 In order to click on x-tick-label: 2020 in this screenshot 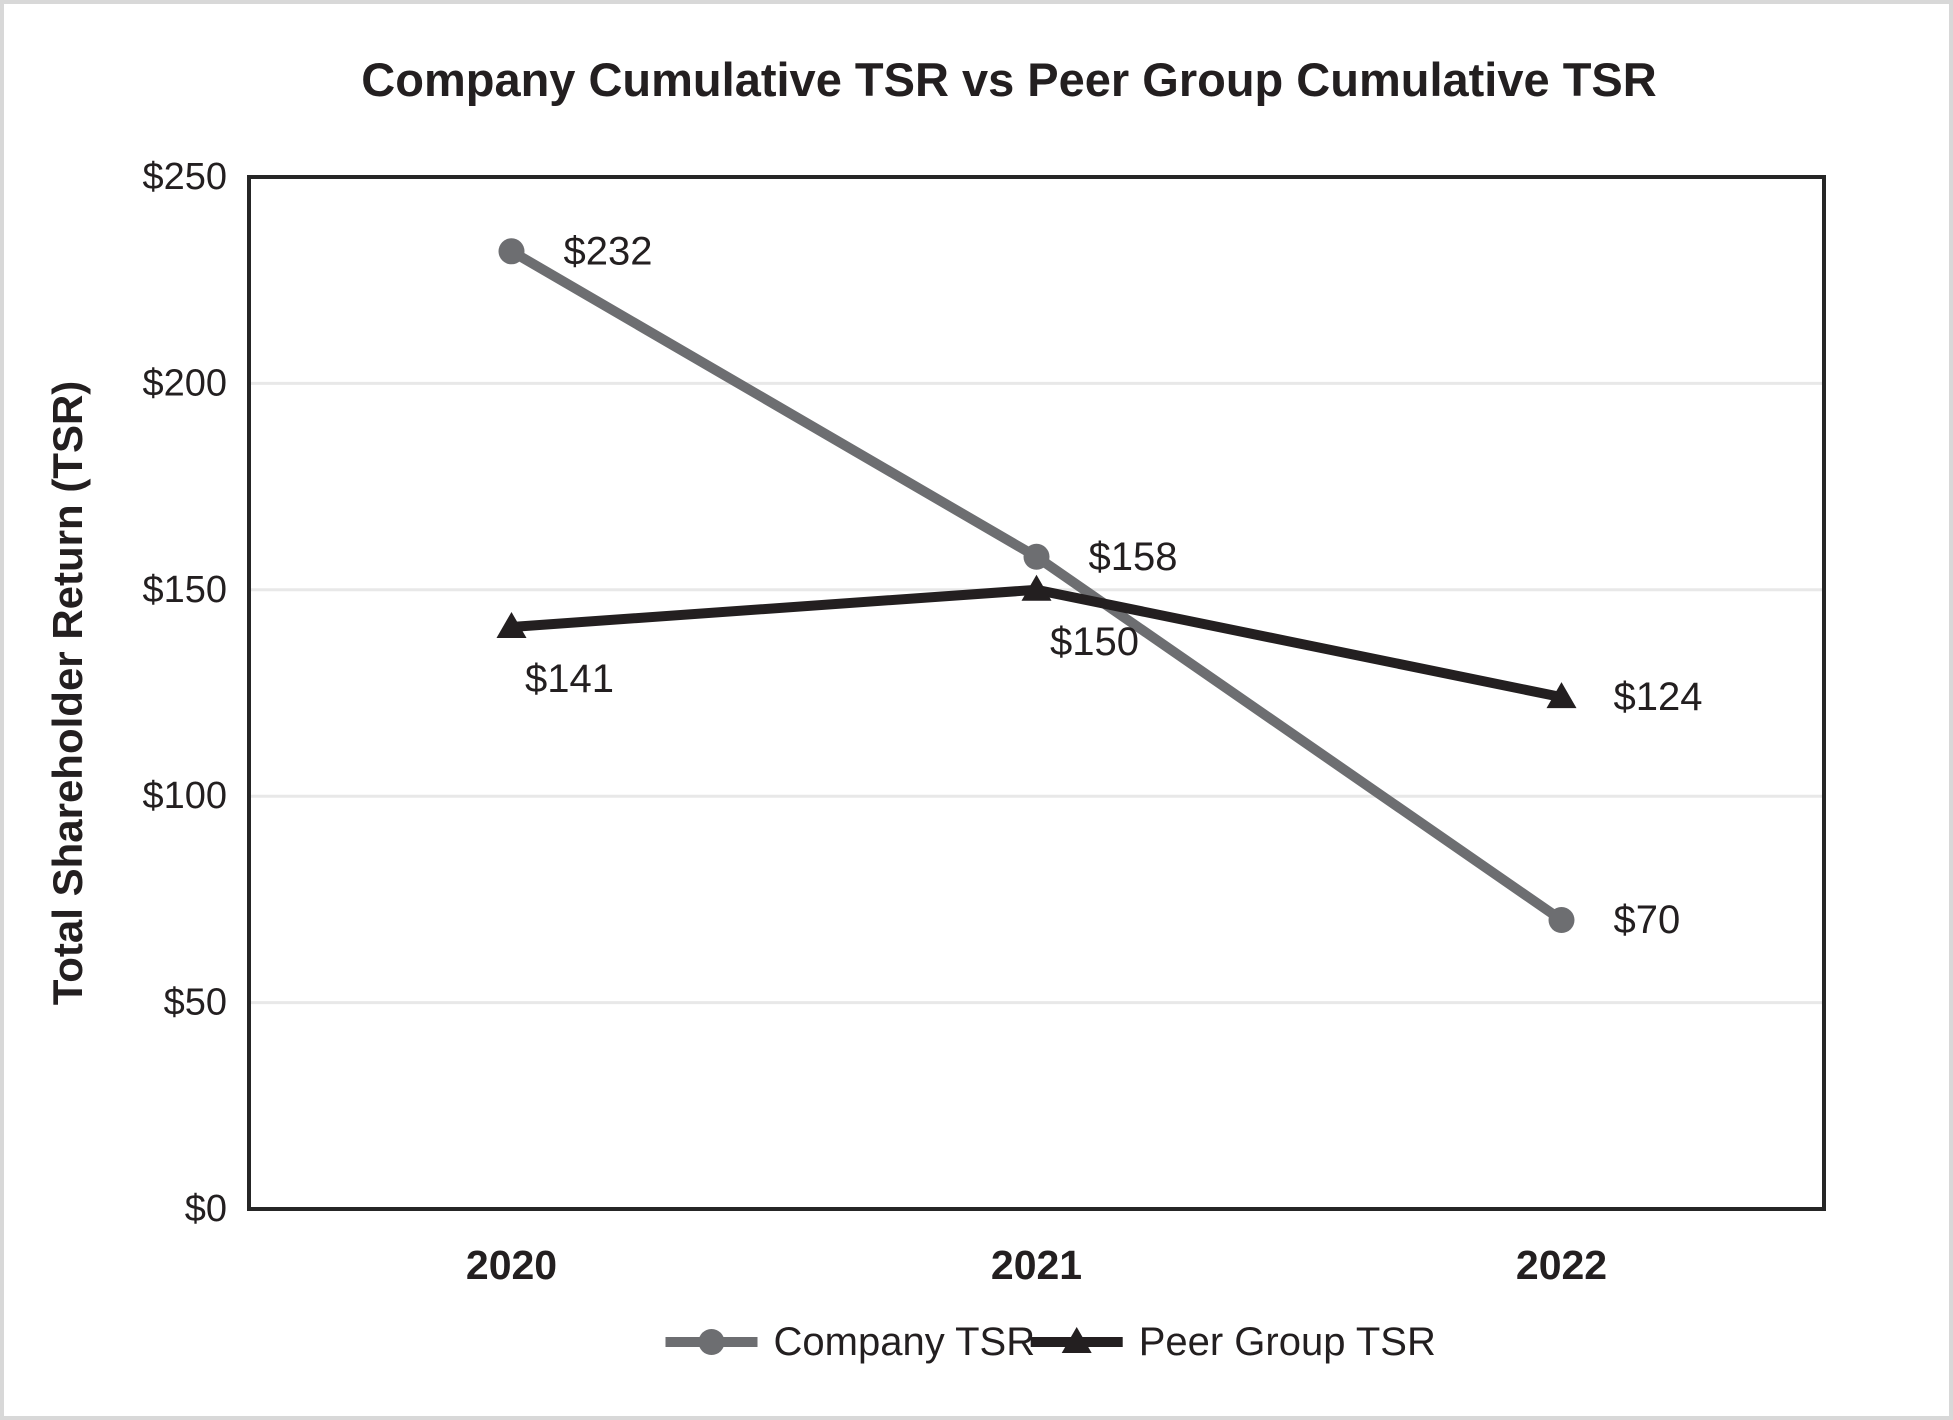, I will do `click(511, 1265)`.